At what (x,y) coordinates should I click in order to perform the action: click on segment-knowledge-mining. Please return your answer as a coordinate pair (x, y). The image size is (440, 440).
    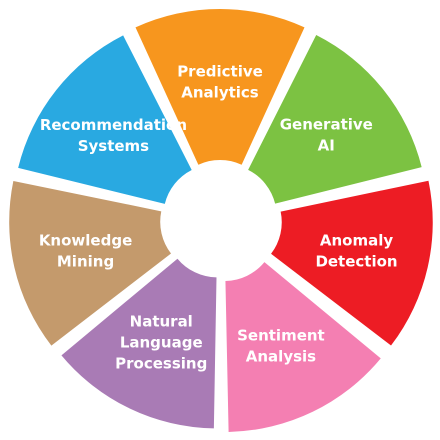
    Looking at the image, I should click on (90, 263).